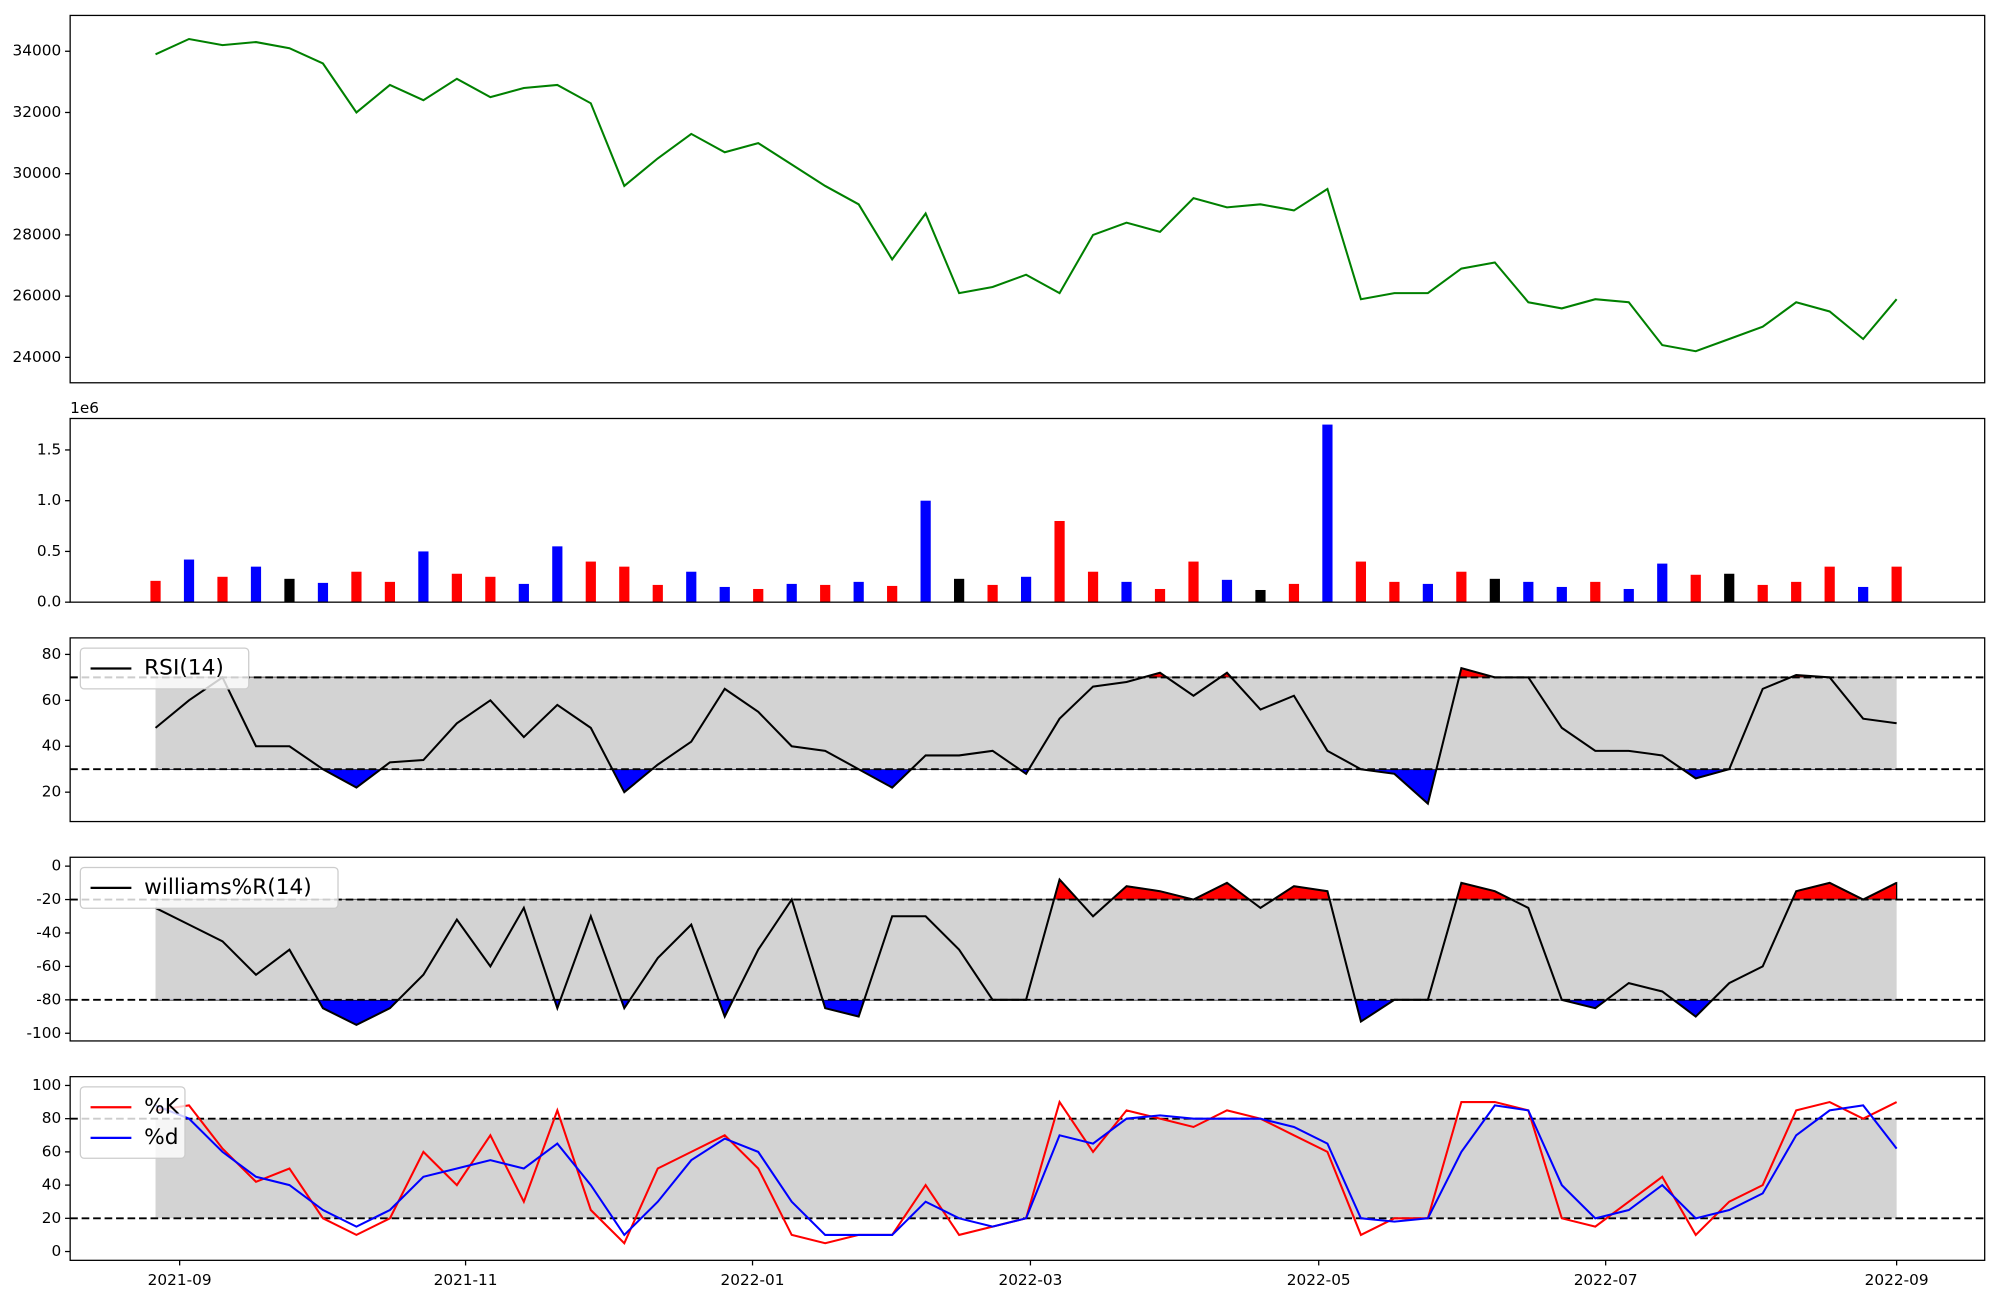 The height and width of the screenshot is (1300, 2000). I want to click on y-tick-label: 0.5, so click(49, 551).